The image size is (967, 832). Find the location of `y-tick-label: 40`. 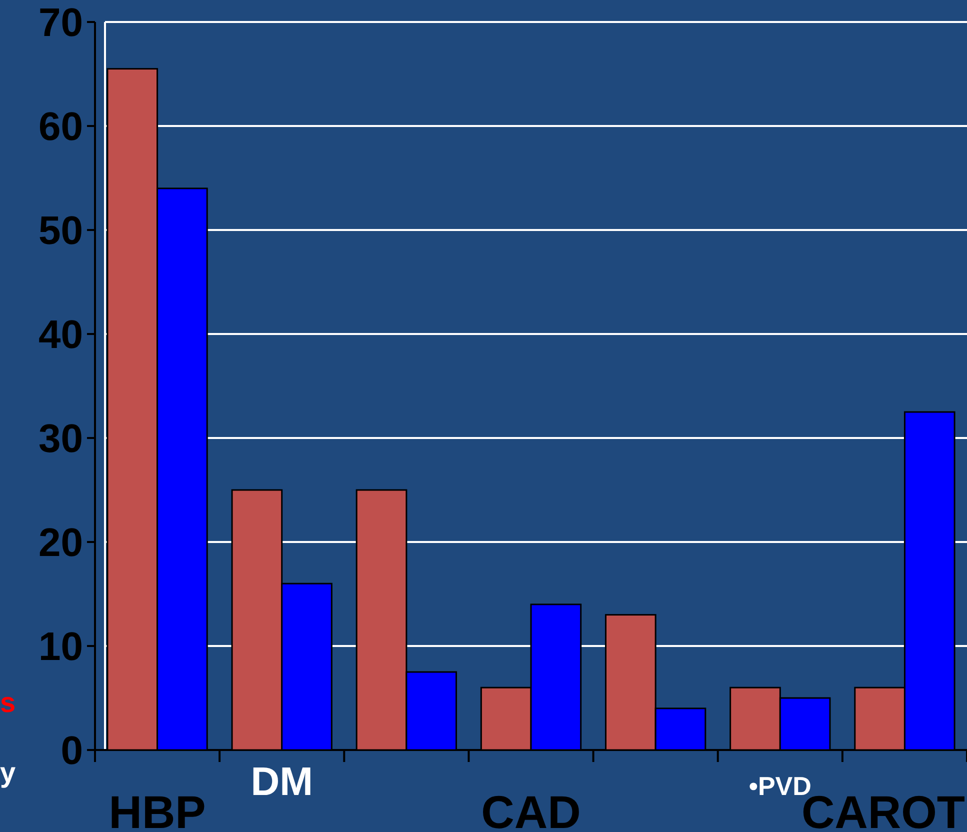

y-tick-label: 40 is located at coordinates (60, 335).